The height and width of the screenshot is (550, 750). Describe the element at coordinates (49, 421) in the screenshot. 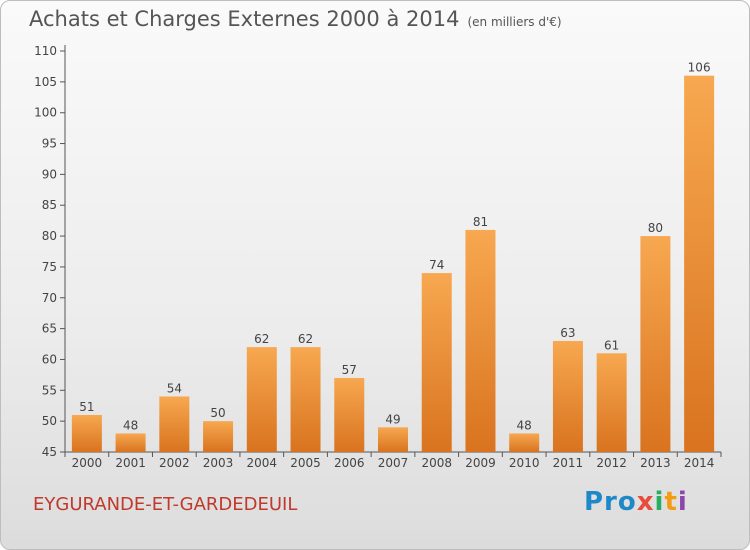

I see `y-tick-label: 50` at that location.